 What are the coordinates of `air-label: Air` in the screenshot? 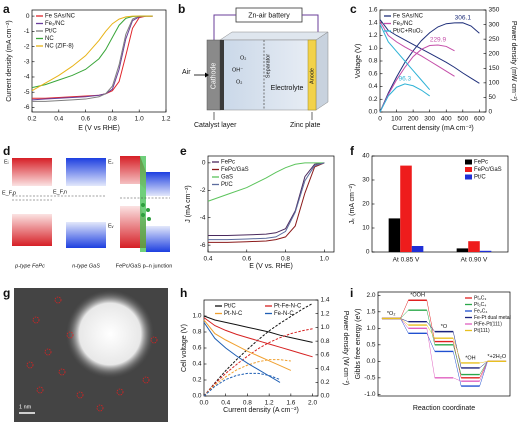 It's located at (186, 72).